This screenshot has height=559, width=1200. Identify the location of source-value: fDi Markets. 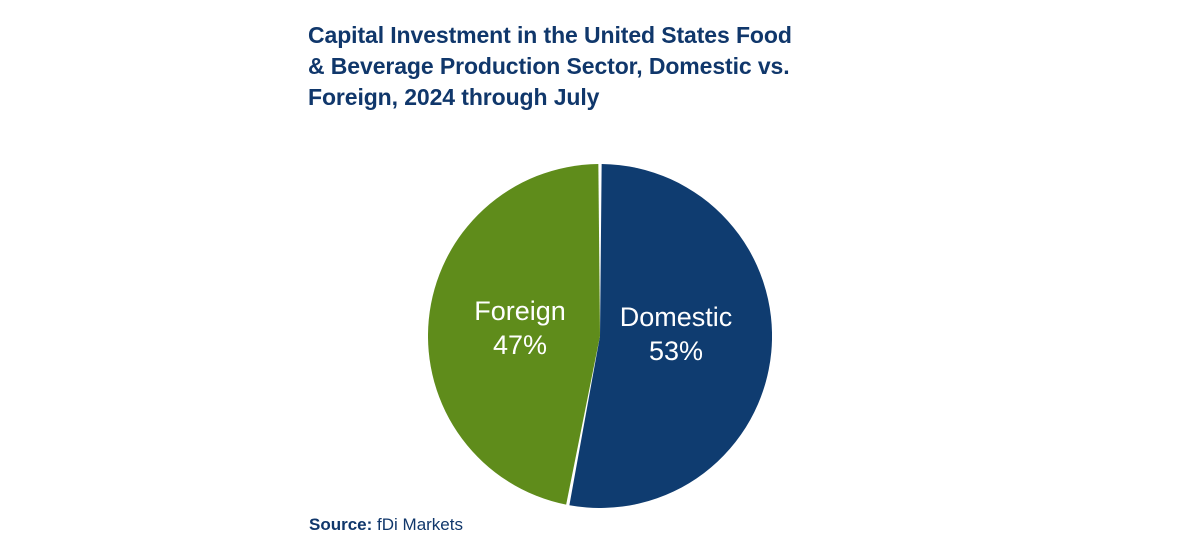
(420, 524).